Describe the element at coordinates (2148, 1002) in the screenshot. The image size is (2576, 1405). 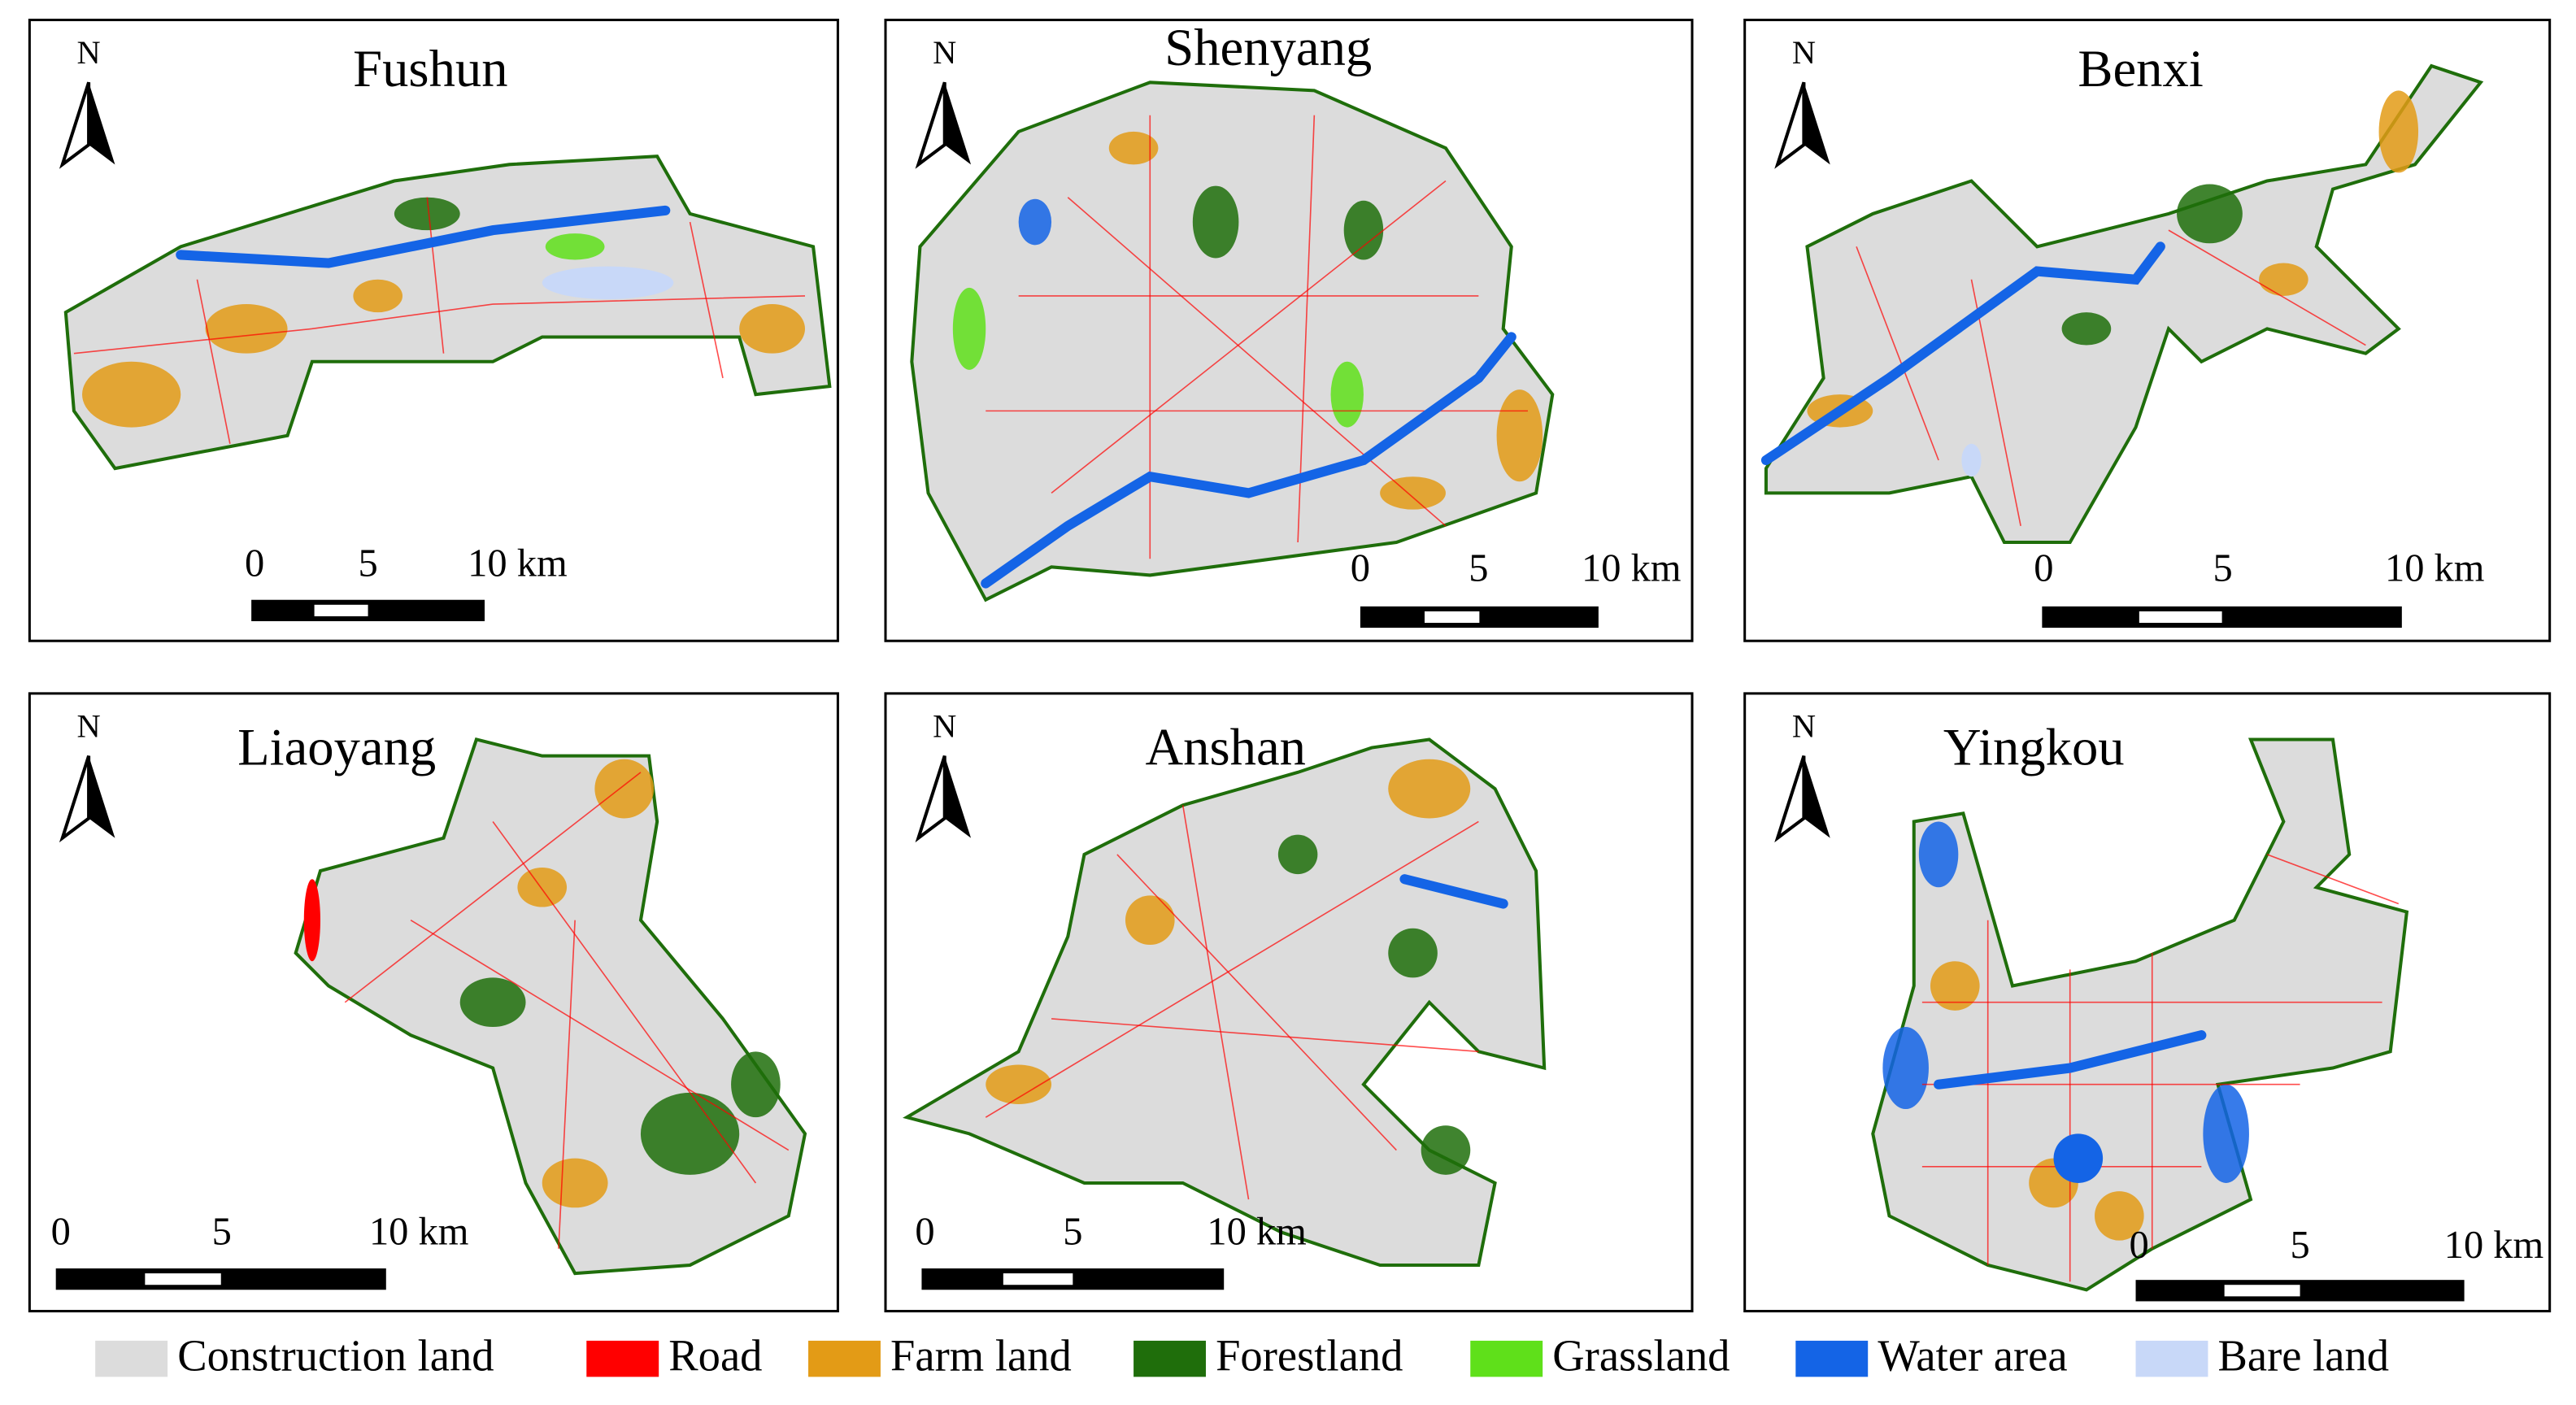
I see `map-panel: N Yingkou 0 5 10 km` at that location.